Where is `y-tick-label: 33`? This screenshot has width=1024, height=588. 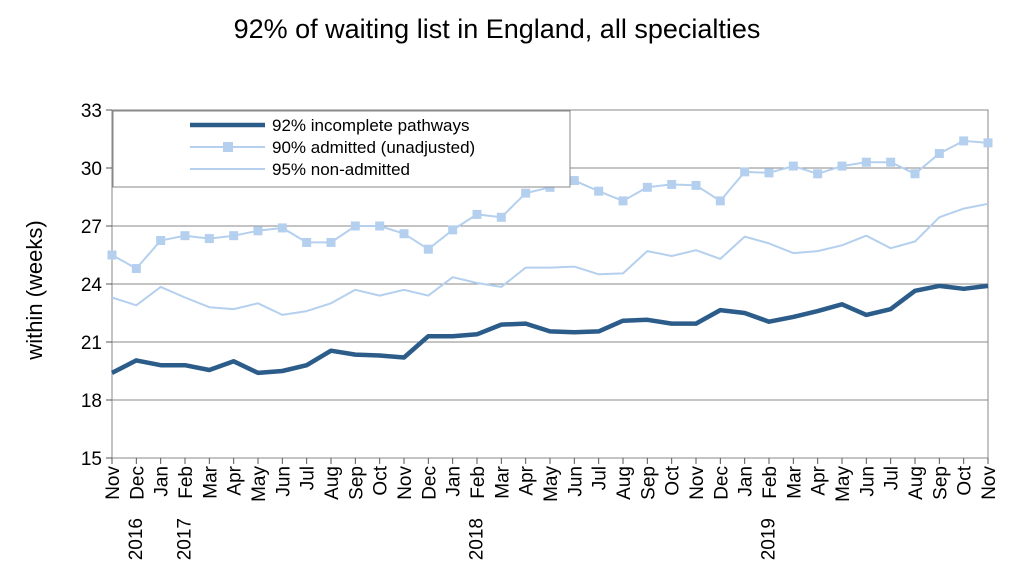 y-tick-label: 33 is located at coordinates (91, 111).